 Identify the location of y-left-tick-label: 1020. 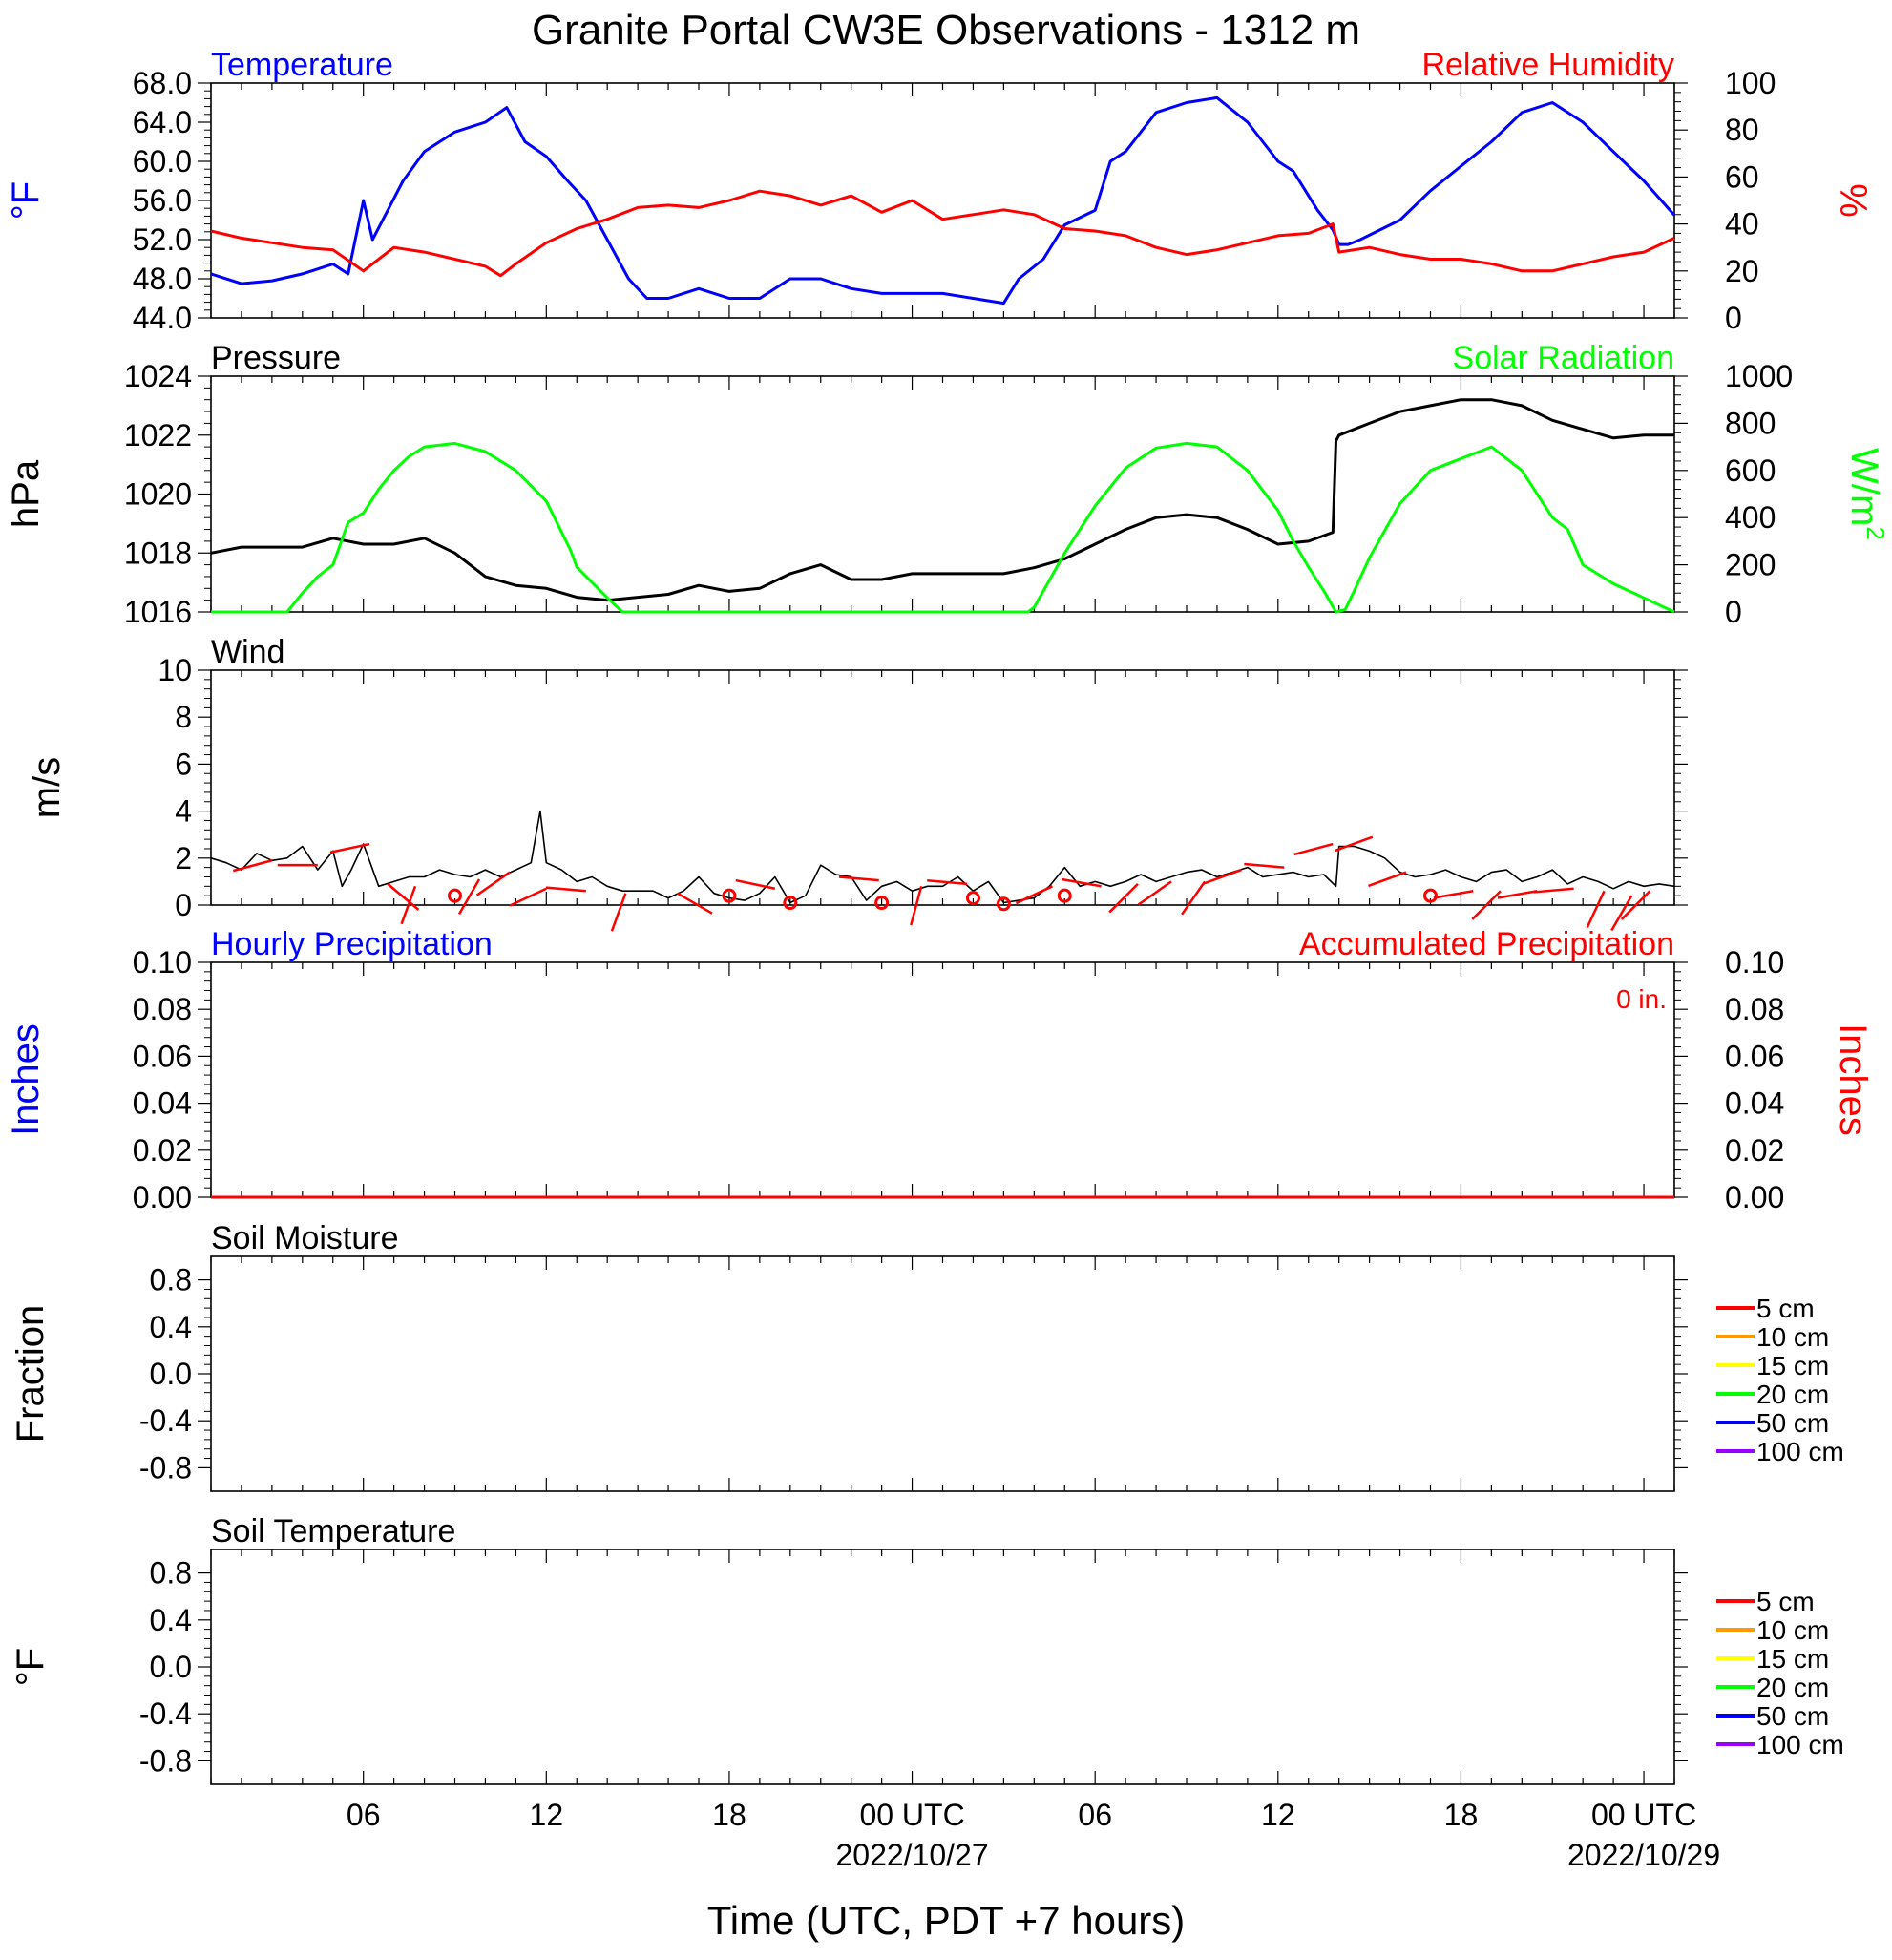
(158, 494).